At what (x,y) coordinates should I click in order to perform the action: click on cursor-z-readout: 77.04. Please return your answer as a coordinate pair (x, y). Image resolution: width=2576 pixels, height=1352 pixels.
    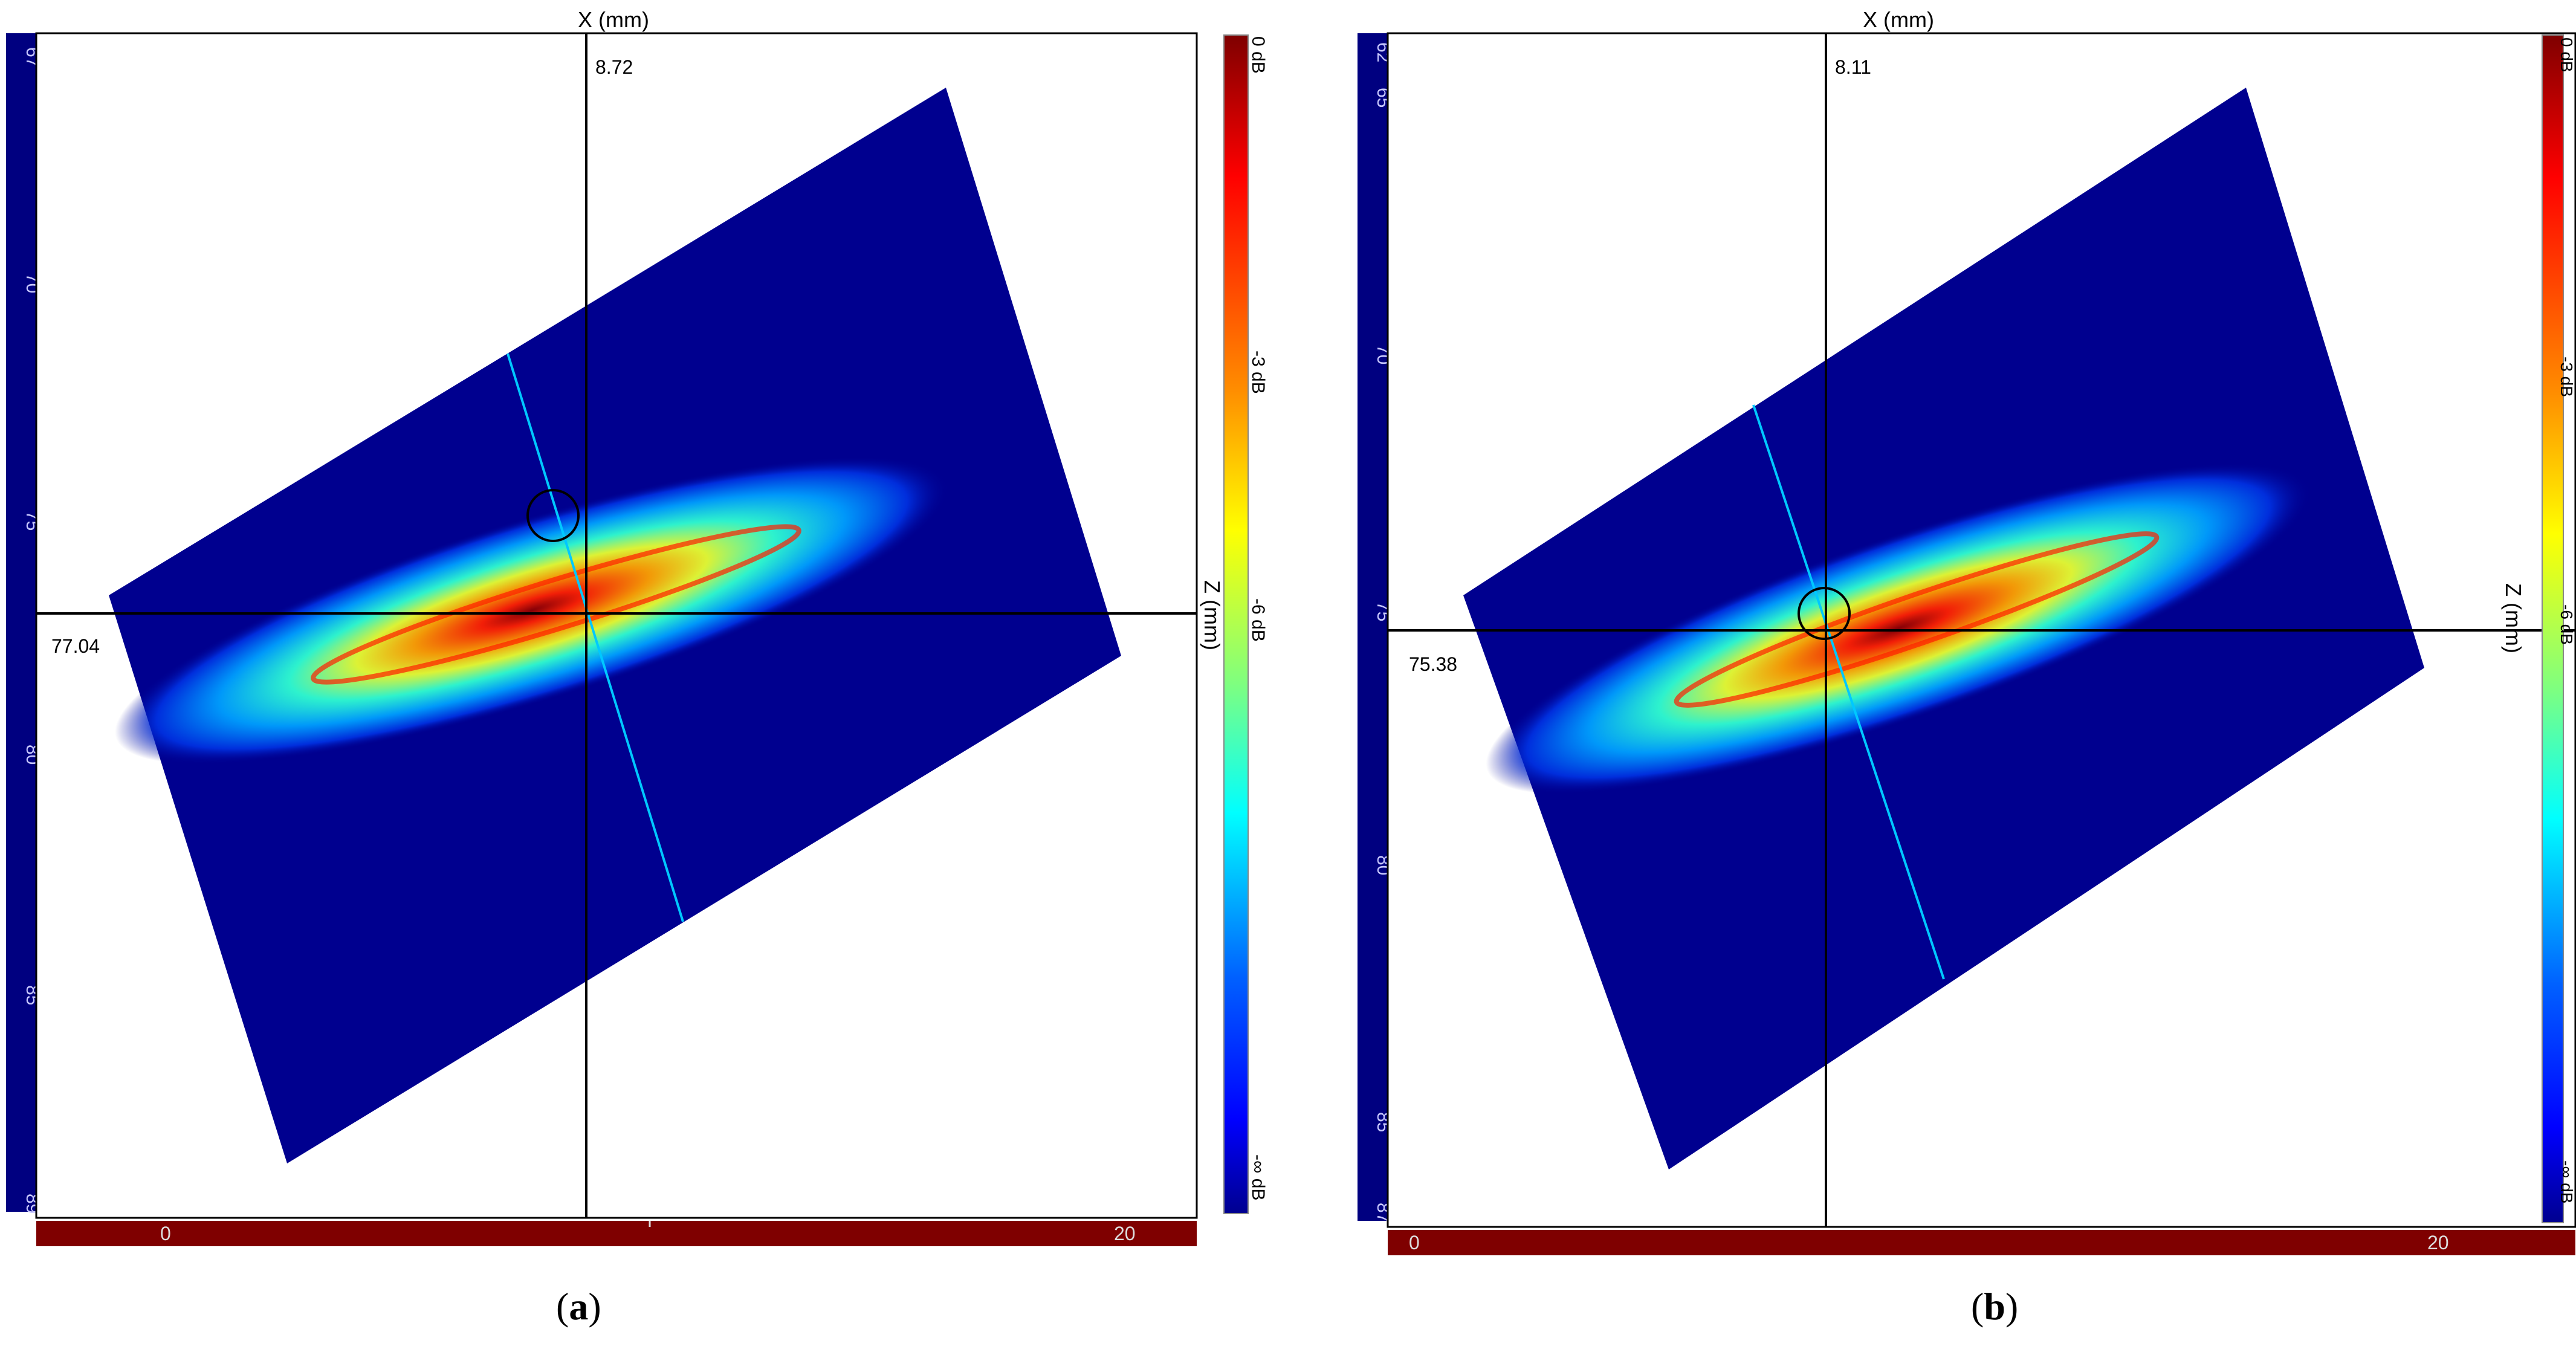
    Looking at the image, I should click on (75, 646).